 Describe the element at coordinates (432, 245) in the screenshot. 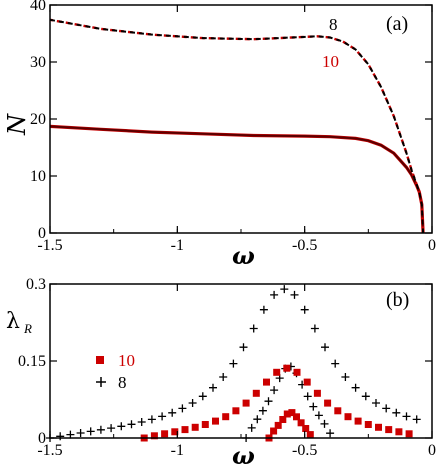

I see `panel-a-xtick-label: 0` at that location.